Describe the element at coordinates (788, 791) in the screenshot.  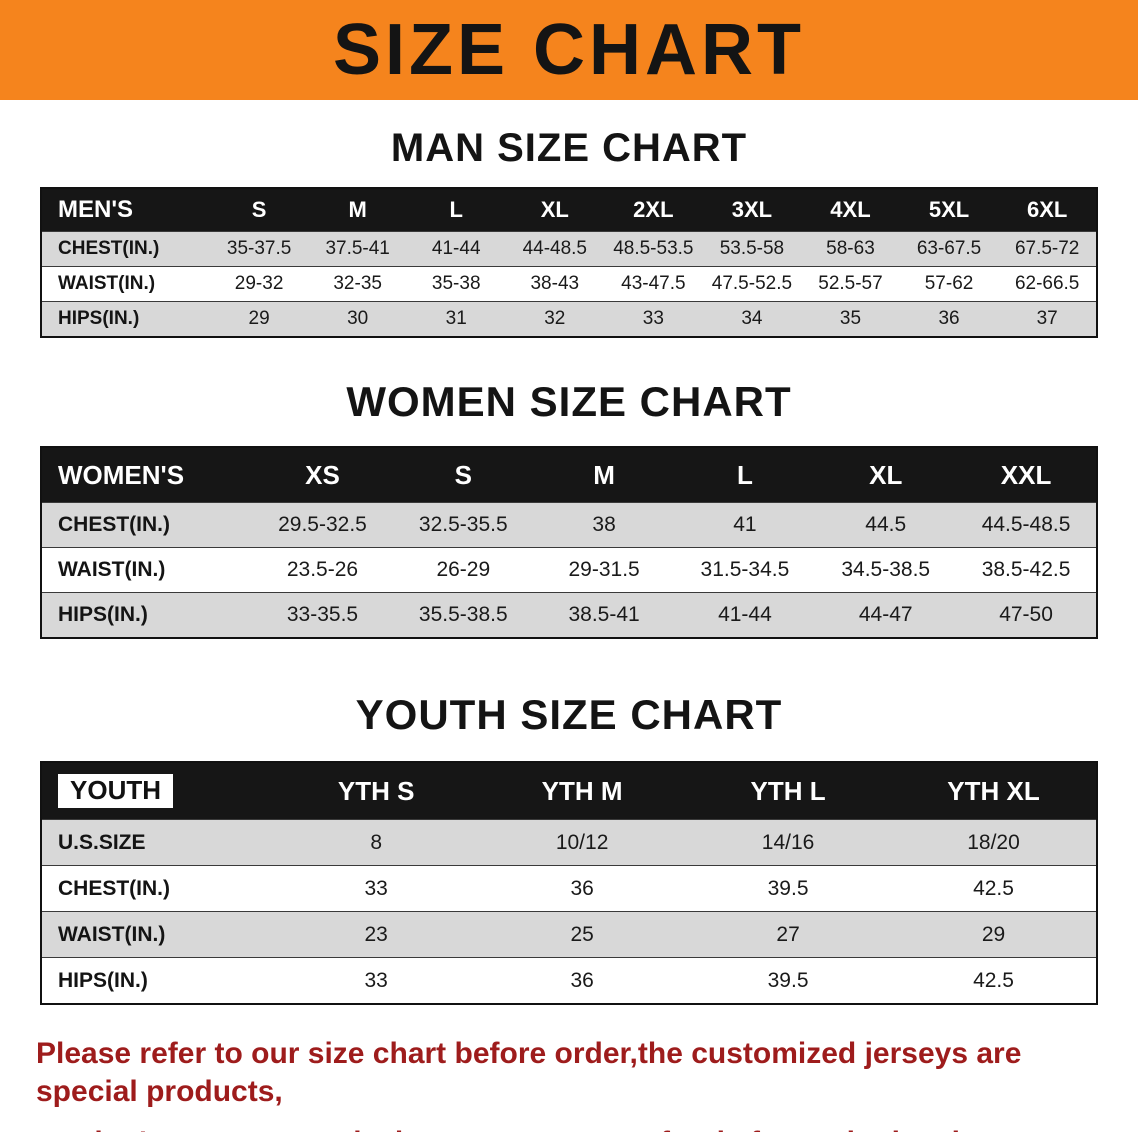
I see `size-column-header: YTH L` at that location.